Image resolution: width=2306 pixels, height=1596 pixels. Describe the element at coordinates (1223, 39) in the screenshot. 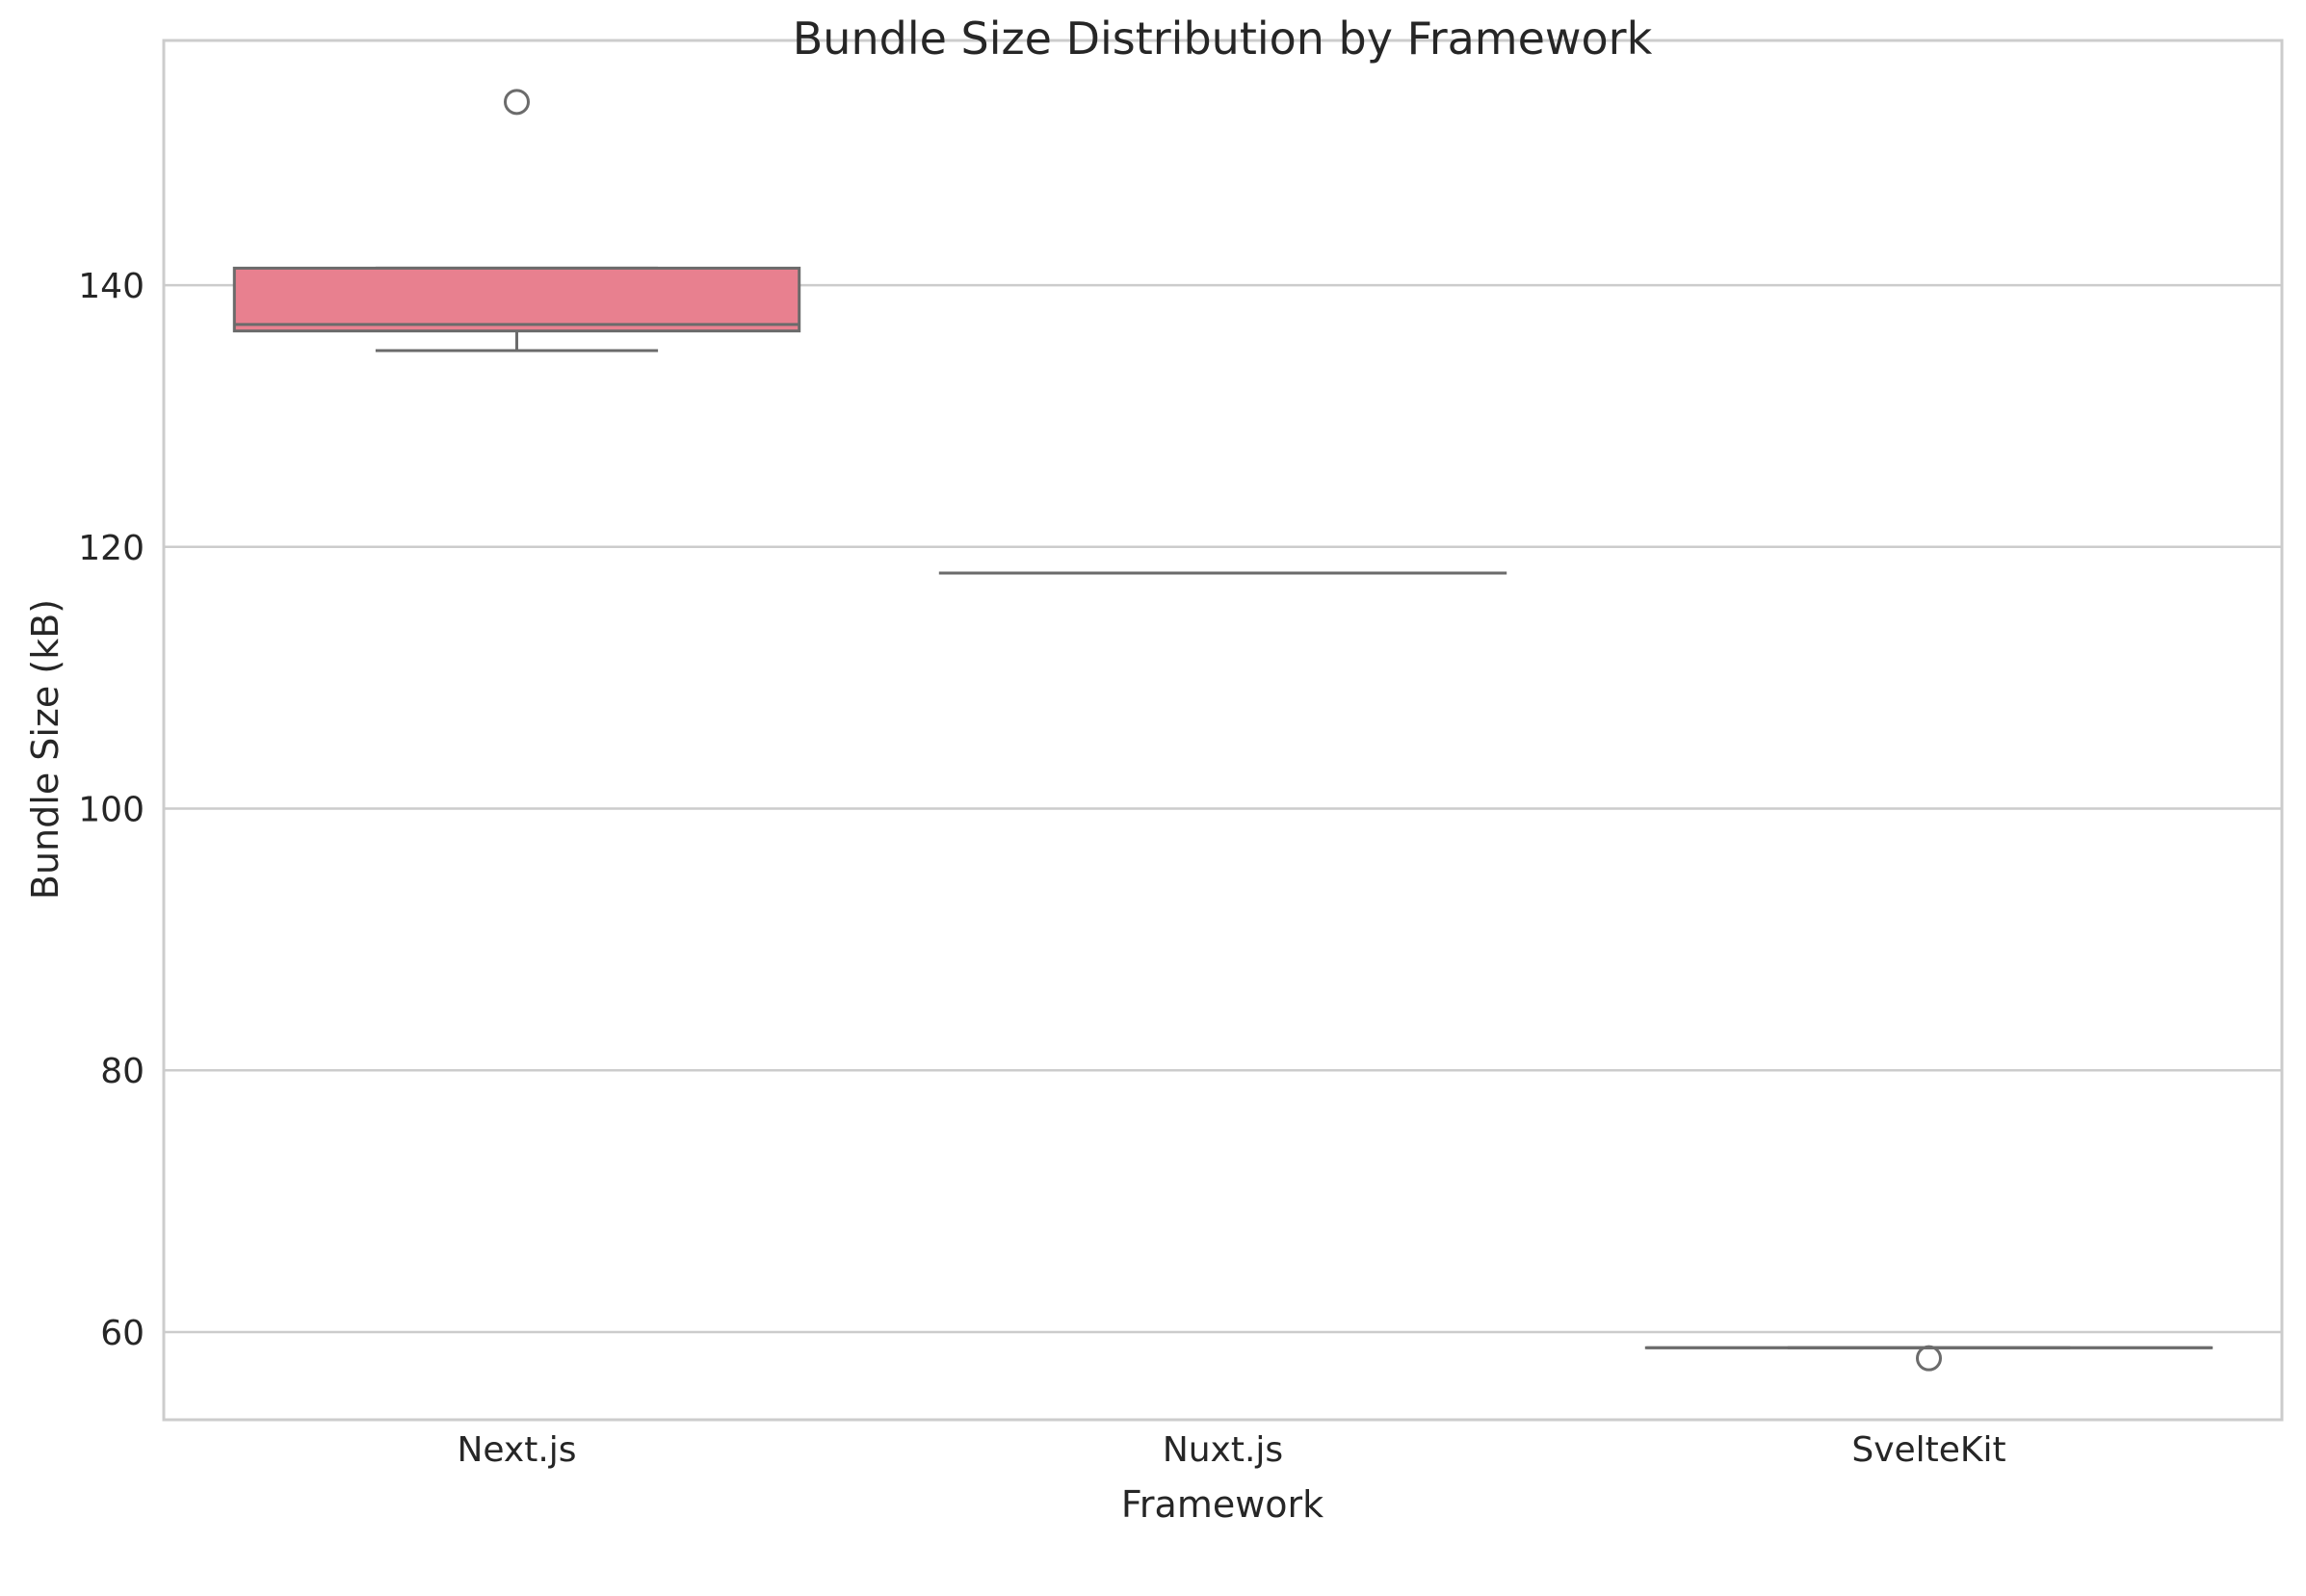

I see `chart-title: Bundle Size Distribution by Framework` at that location.